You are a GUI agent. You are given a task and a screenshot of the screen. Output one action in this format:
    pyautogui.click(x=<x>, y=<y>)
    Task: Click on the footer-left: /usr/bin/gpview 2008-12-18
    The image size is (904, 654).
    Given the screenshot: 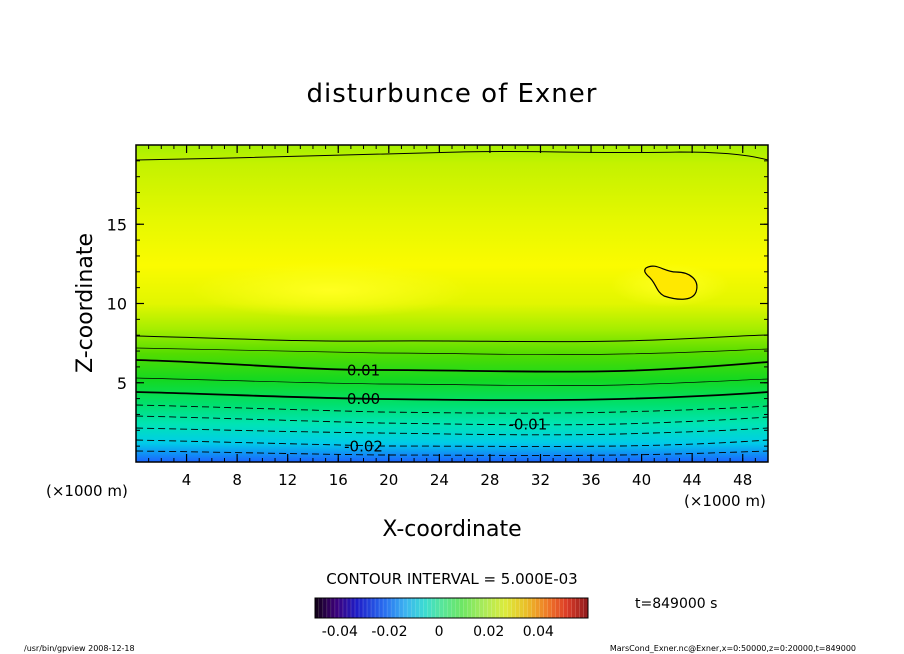 What is the action you would take?
    pyautogui.click(x=79, y=648)
    